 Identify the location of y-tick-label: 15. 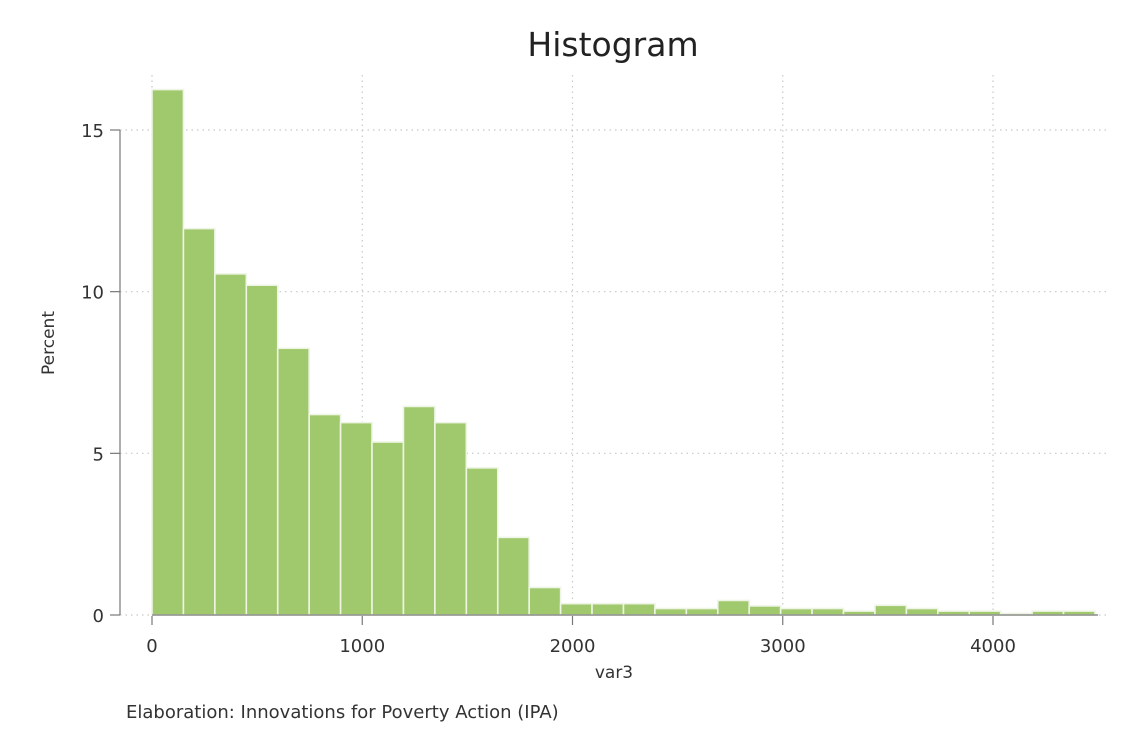
(92, 131).